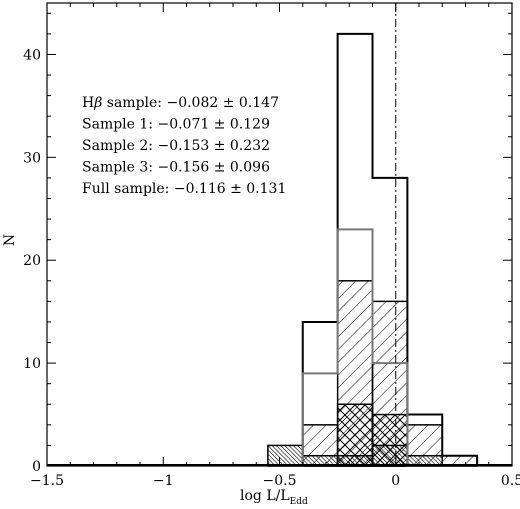 This screenshot has height=509, width=520. I want to click on y-tick-label: 0, so click(36, 467).